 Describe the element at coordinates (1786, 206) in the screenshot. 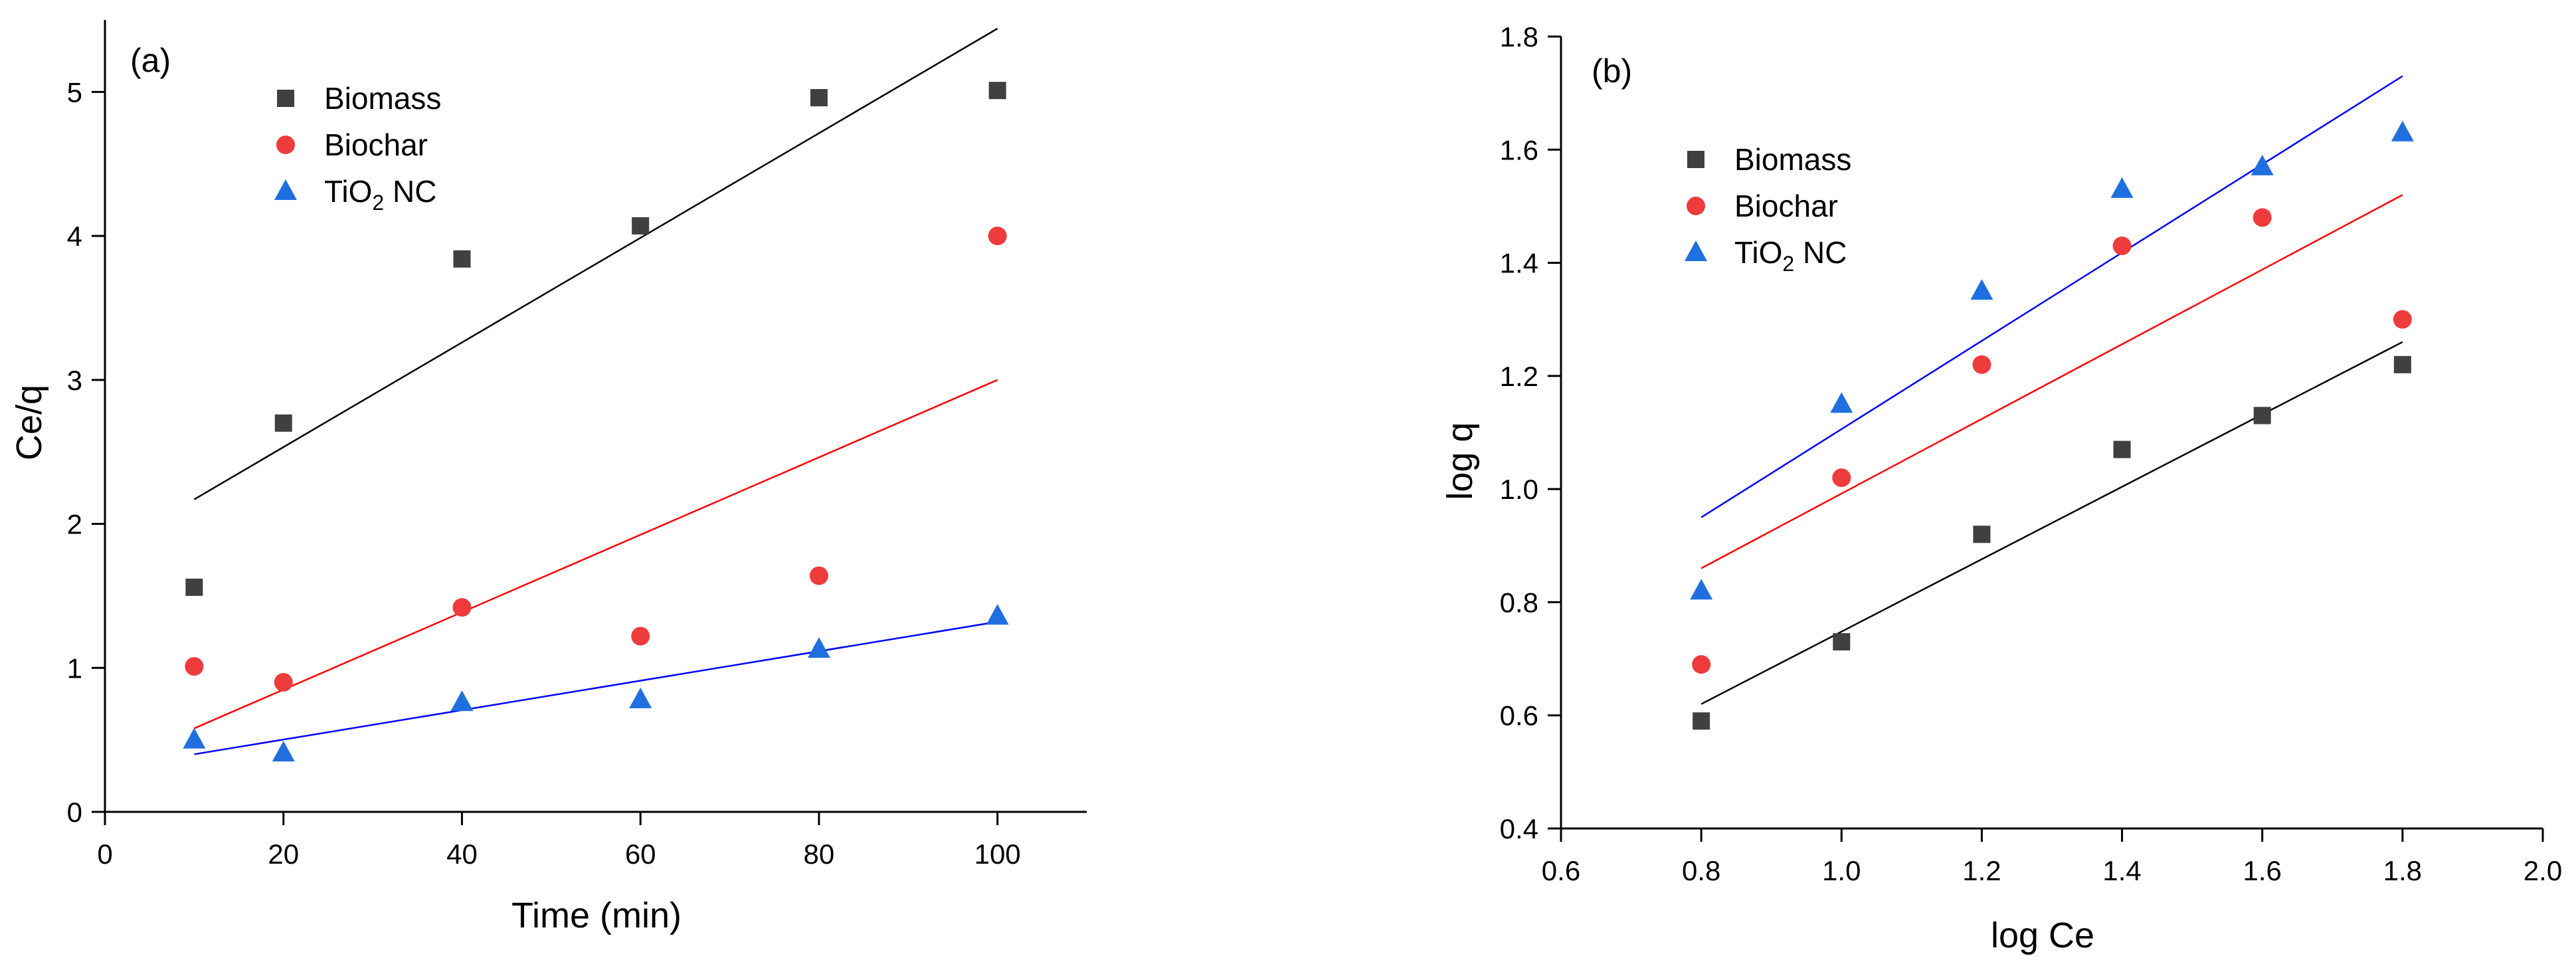

I see `chart-b-legend-biochar-label: Biochar` at that location.